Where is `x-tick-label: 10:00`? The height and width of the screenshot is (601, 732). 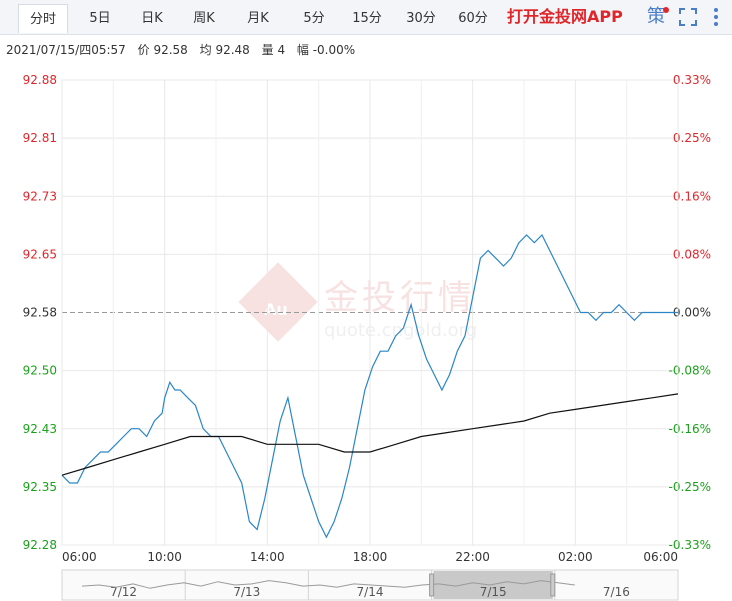
x-tick-label: 10:00 is located at coordinates (164, 557).